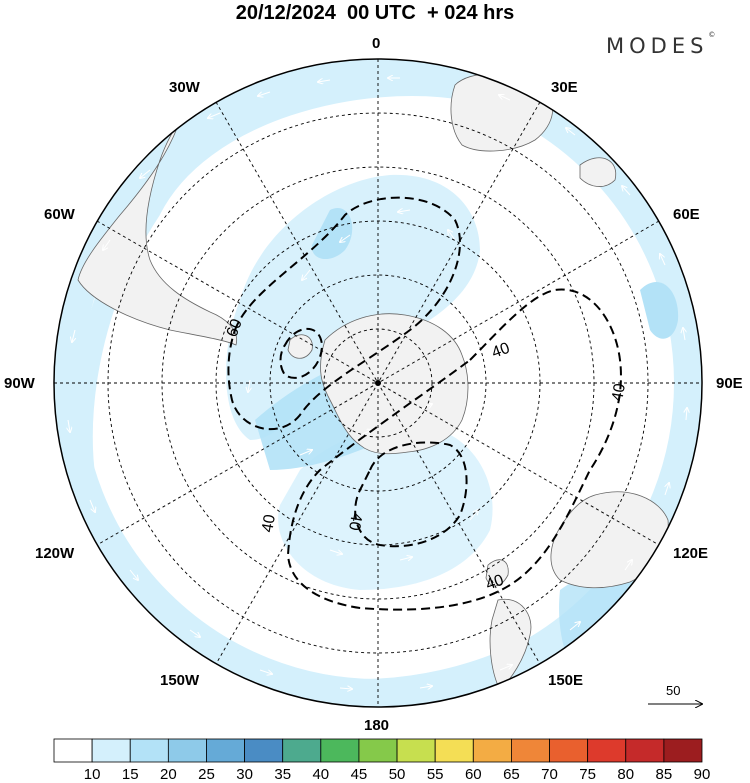 The width and height of the screenshot is (750, 783). I want to click on colorbar-label: 50, so click(397, 774).